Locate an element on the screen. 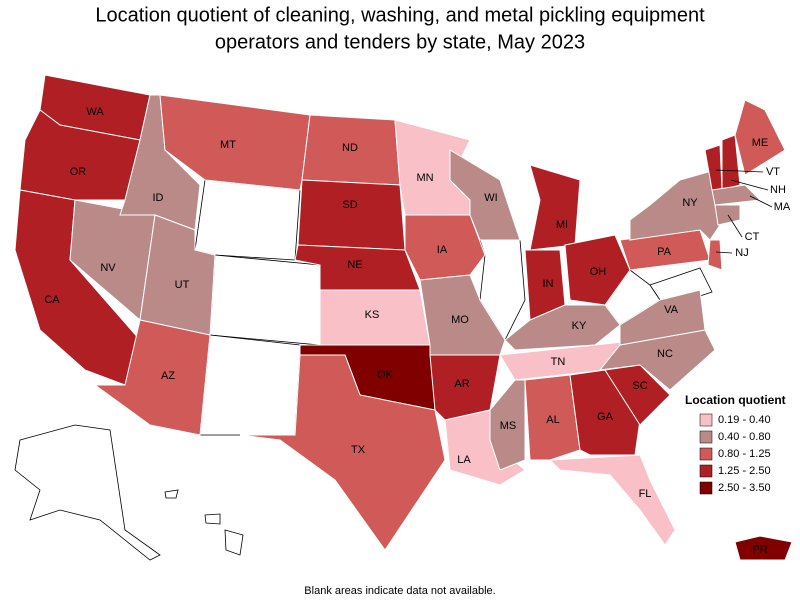 The image size is (800, 600). state-label: PR is located at coordinates (759, 550).